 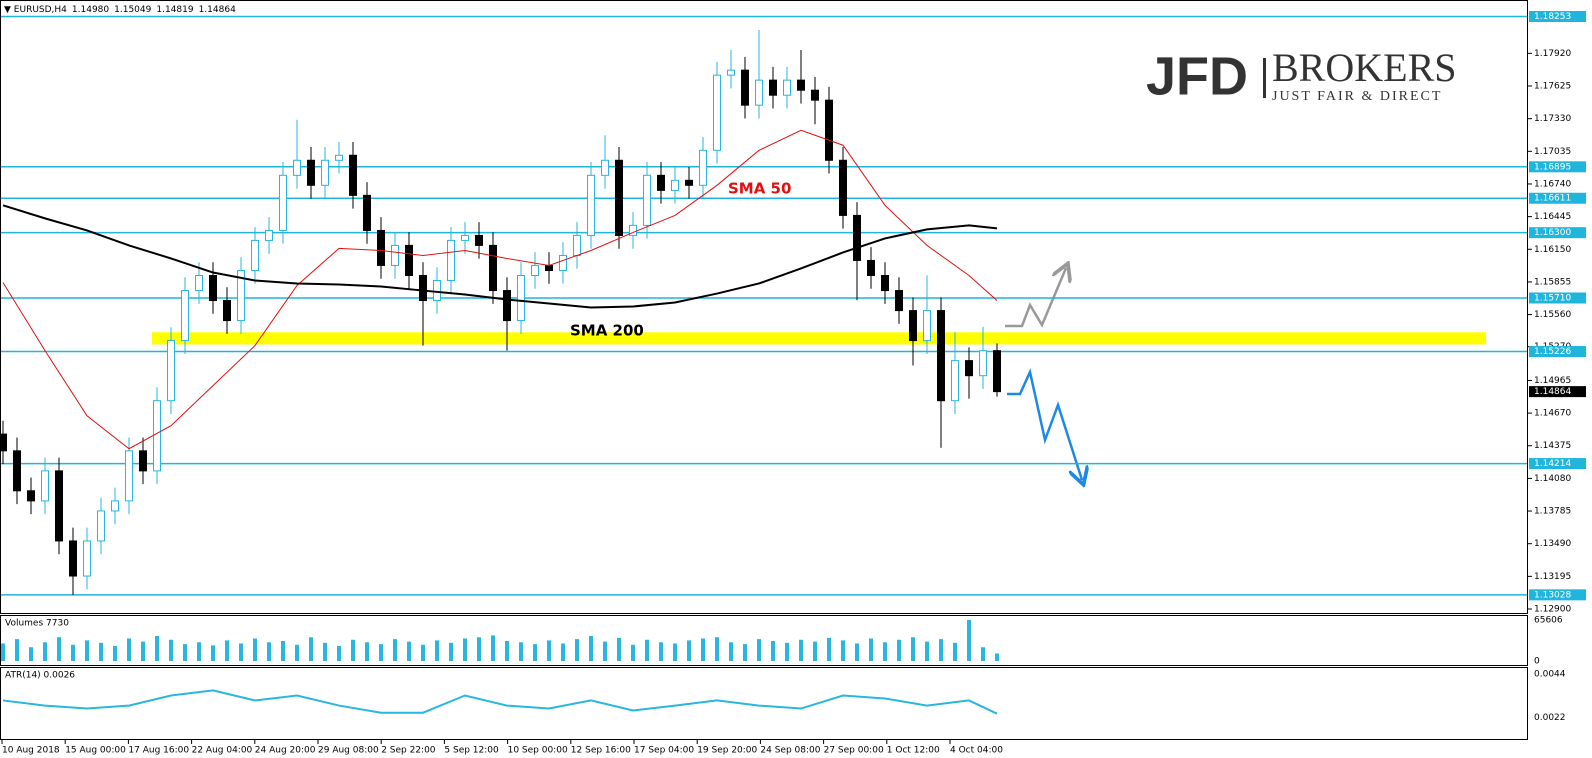 What do you see at coordinates (285, 751) in the screenshot?
I see `x-tick-label: 24 Aug 20:00` at bounding box center [285, 751].